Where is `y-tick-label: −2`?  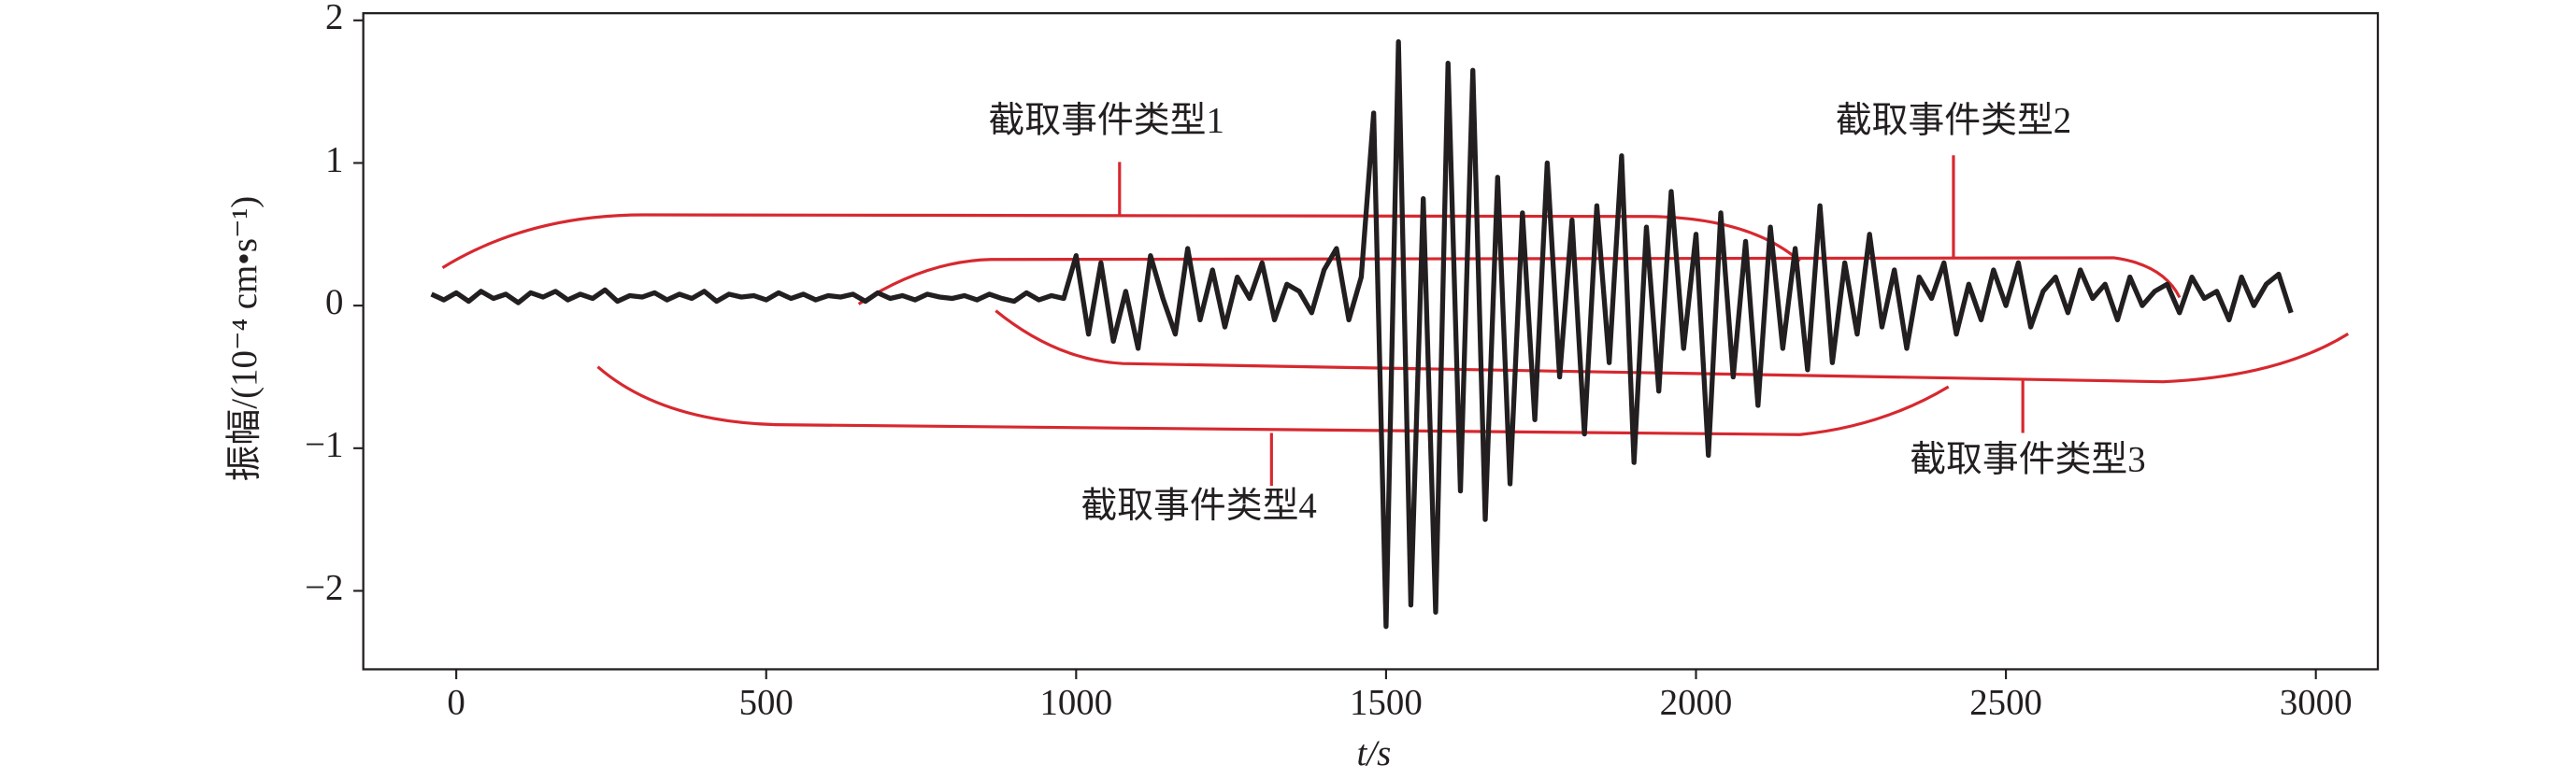 y-tick-label: −2 is located at coordinates (324, 587).